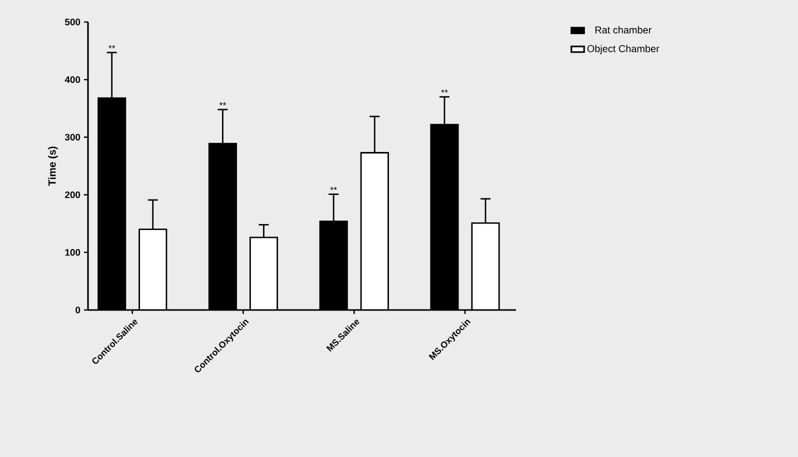 This screenshot has width=798, height=457. I want to click on y-axis-title: Time (s), so click(53, 166).